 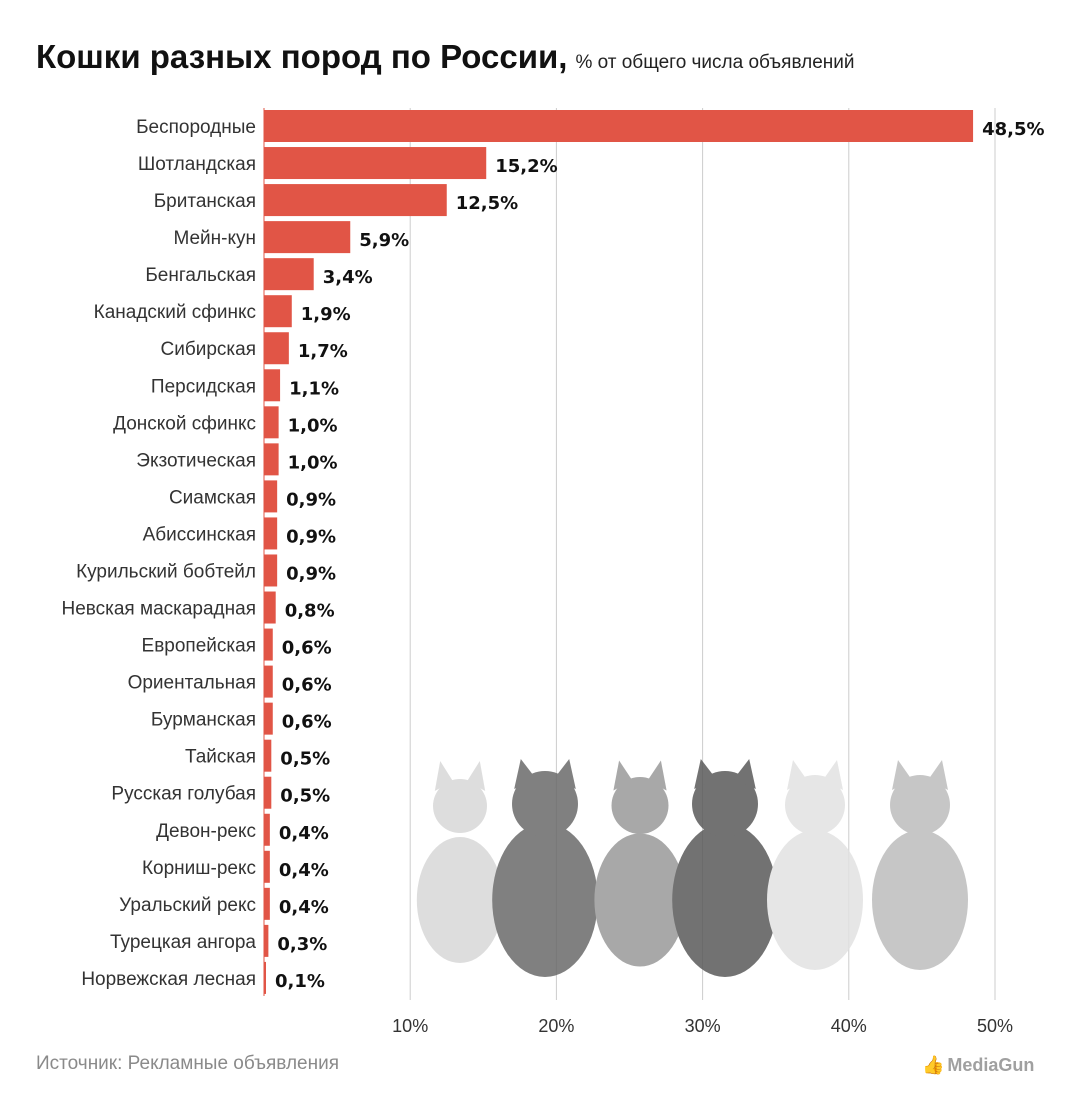 I want to click on data-label: 3,4%, so click(x=348, y=277).